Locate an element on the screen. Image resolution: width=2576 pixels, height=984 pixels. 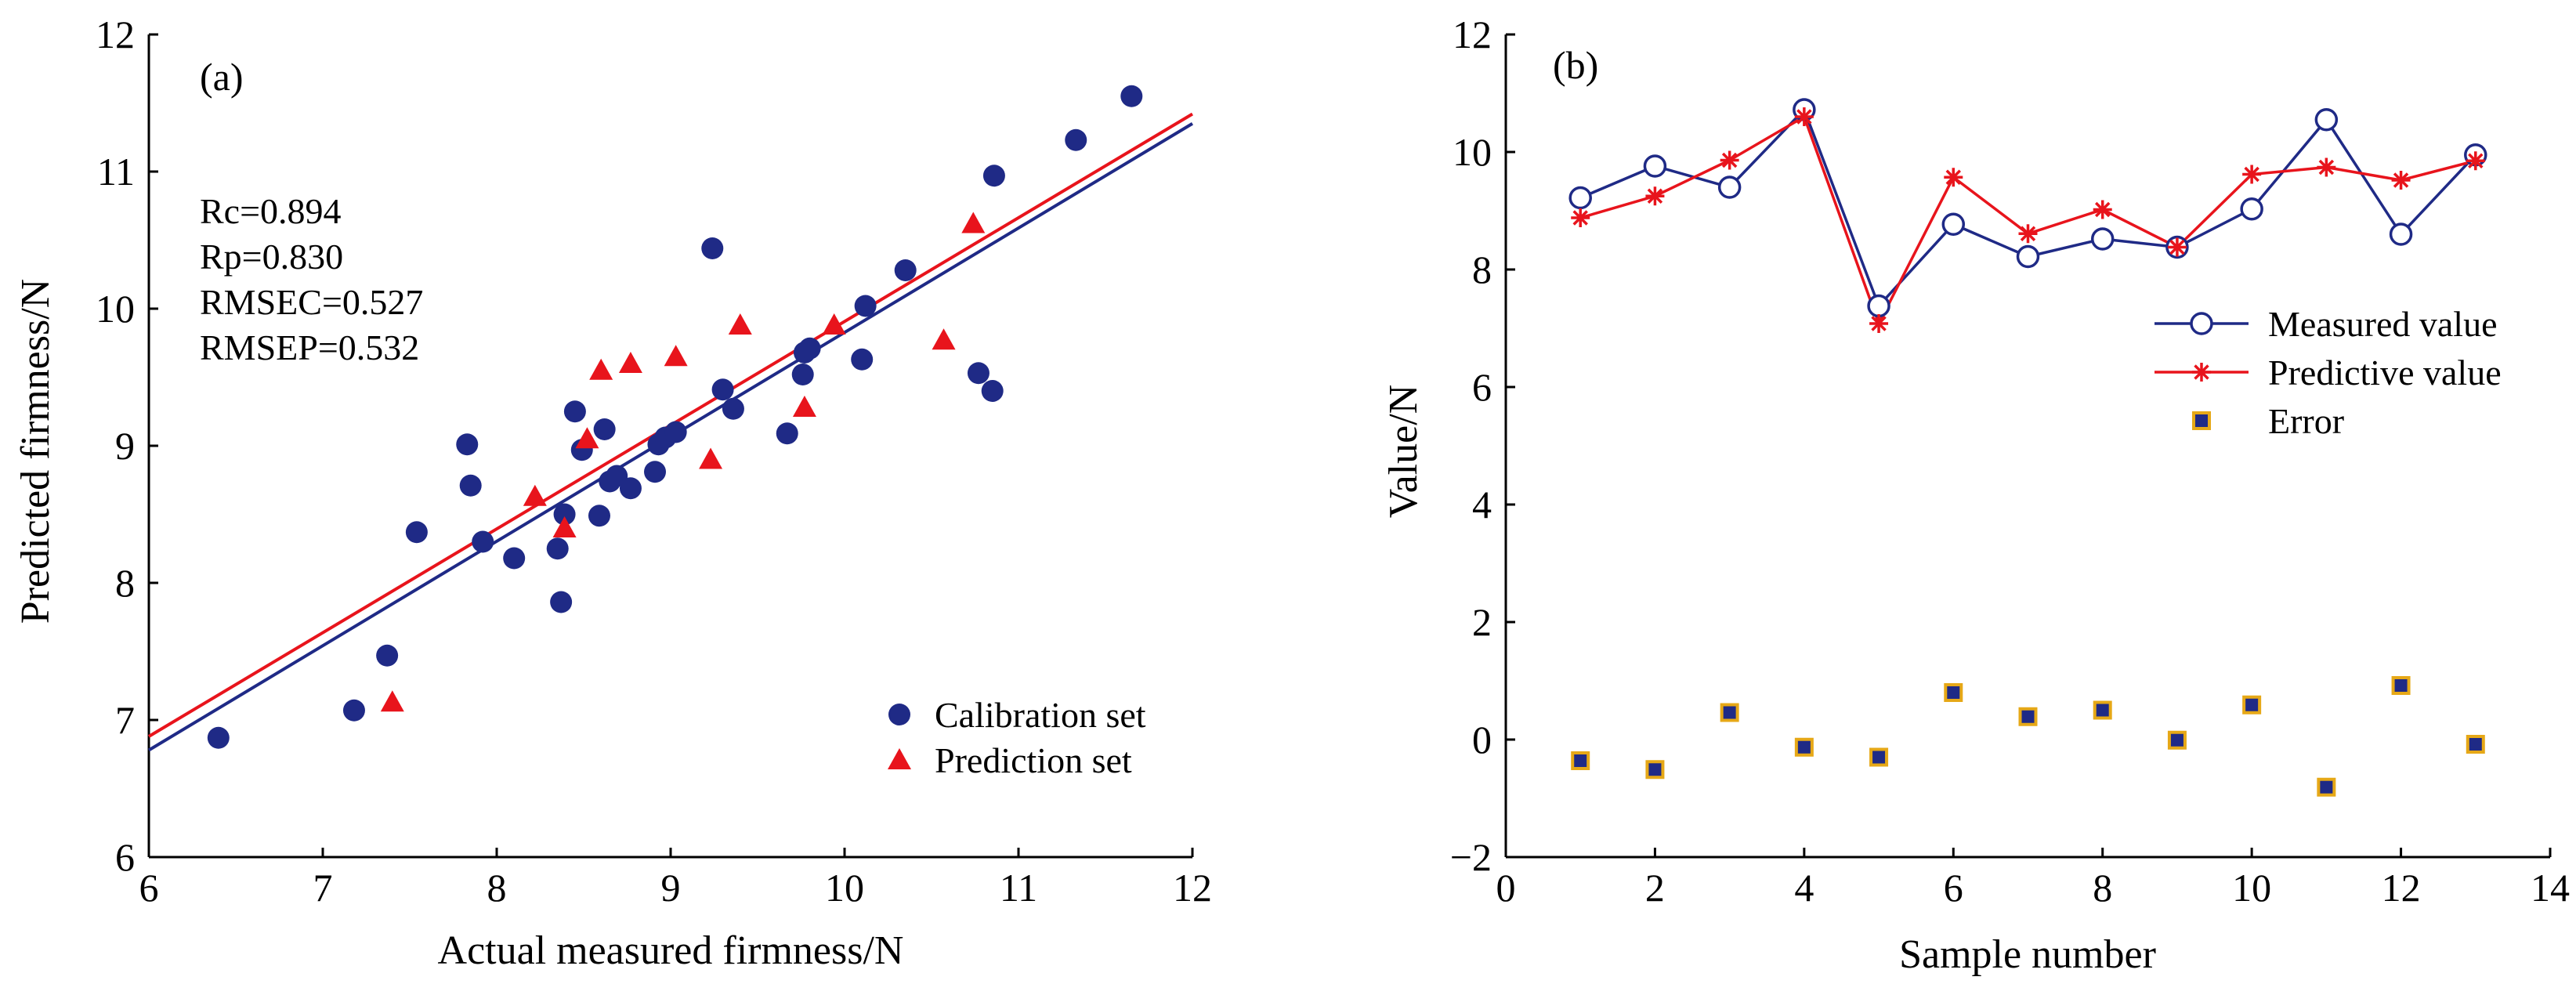
panel-a-metric-annotation: RMSEC=0.527 is located at coordinates (311, 302).